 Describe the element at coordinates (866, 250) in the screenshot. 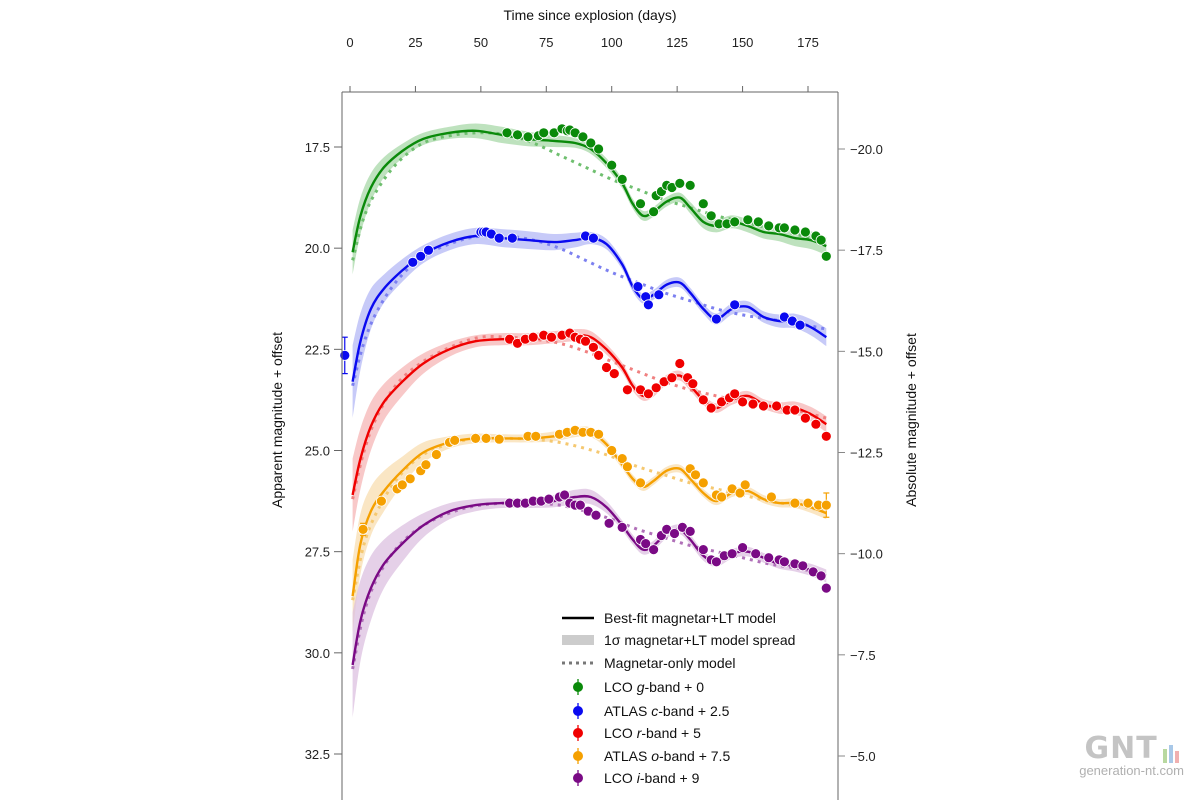

I see `y2-tick-label: −17.5` at that location.